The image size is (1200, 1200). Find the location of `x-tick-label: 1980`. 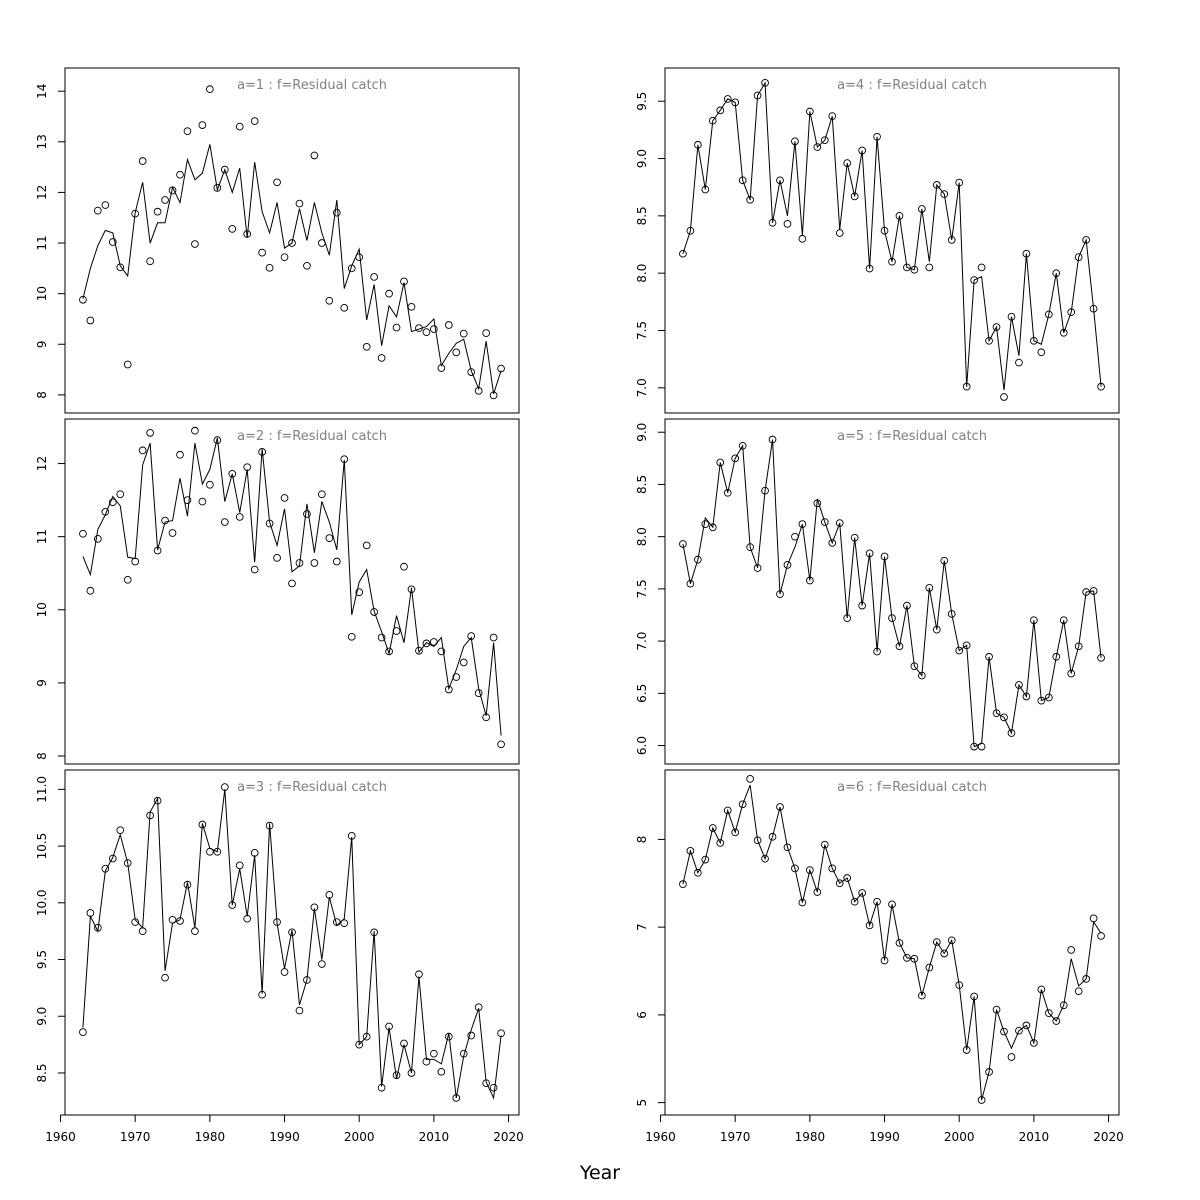

x-tick-label: 1980 is located at coordinates (810, 1137).